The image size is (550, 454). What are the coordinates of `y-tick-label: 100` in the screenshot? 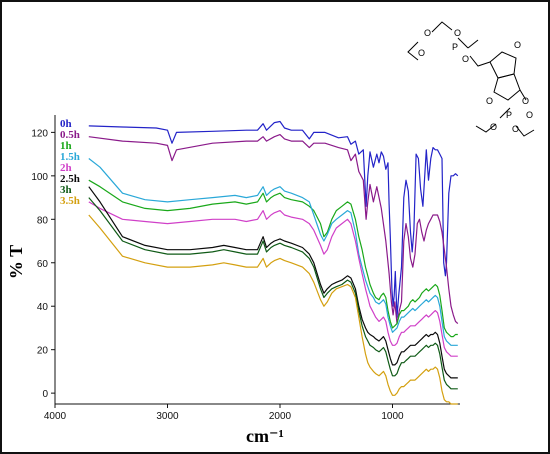 It's located at (39, 177).